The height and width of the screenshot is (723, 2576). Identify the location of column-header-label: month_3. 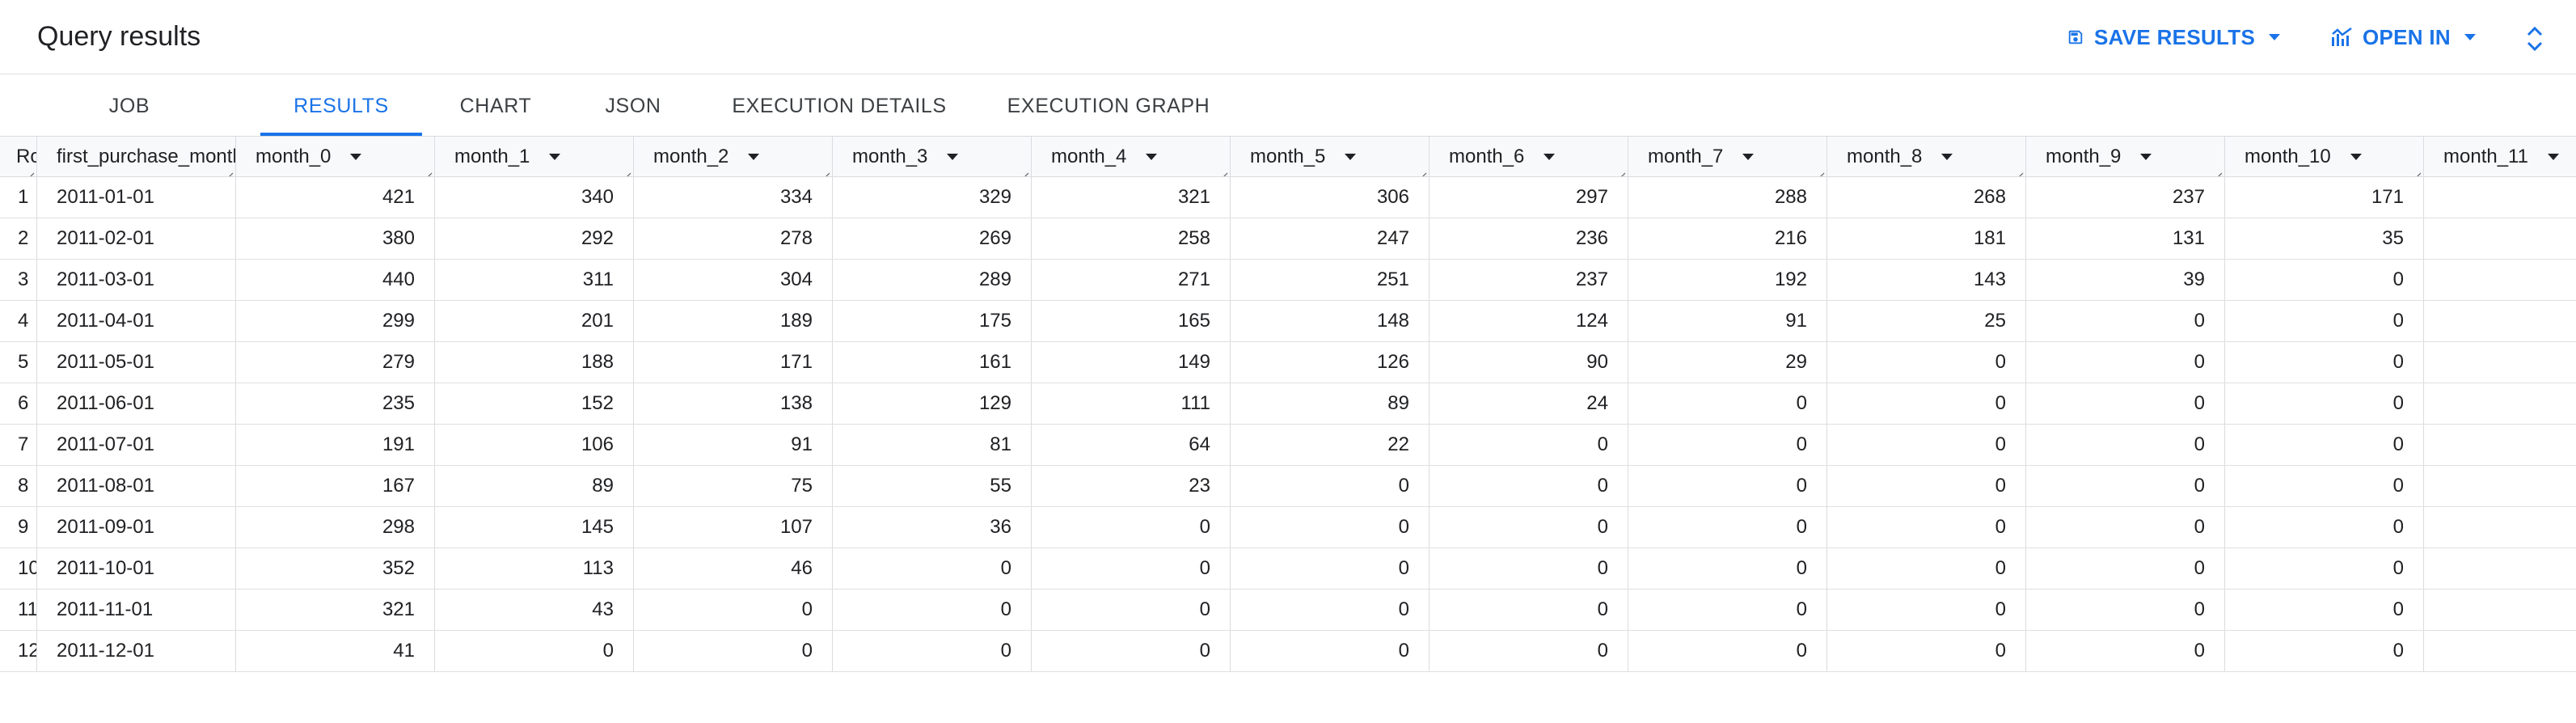
(890, 156).